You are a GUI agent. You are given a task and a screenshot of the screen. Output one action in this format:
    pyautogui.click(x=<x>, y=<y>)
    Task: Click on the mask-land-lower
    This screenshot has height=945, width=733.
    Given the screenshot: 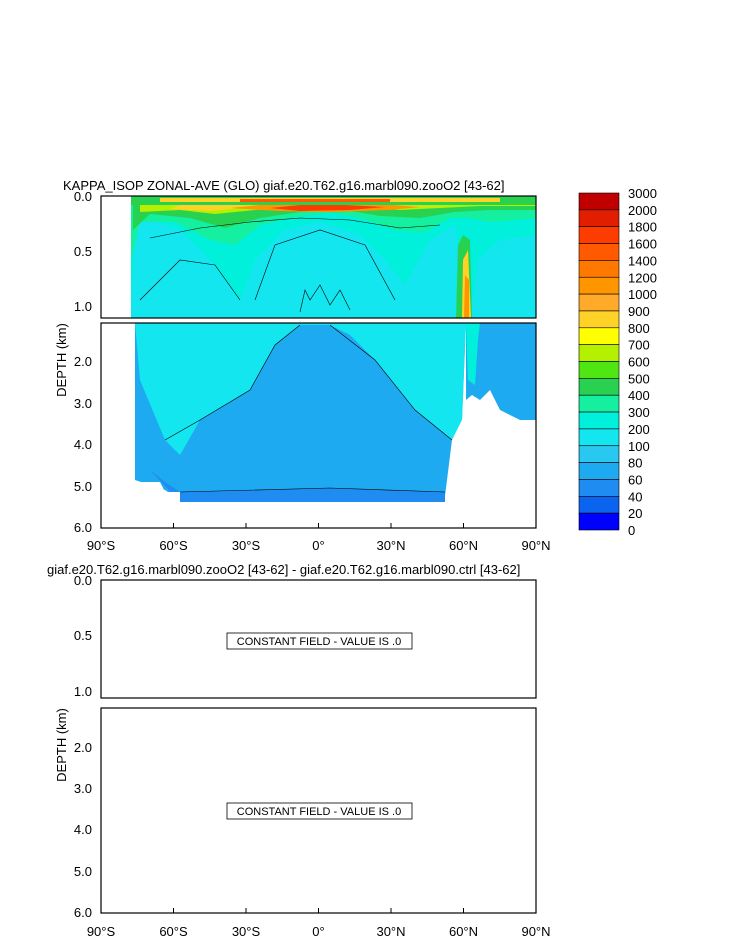 What is the action you would take?
    pyautogui.click(x=118, y=425)
    